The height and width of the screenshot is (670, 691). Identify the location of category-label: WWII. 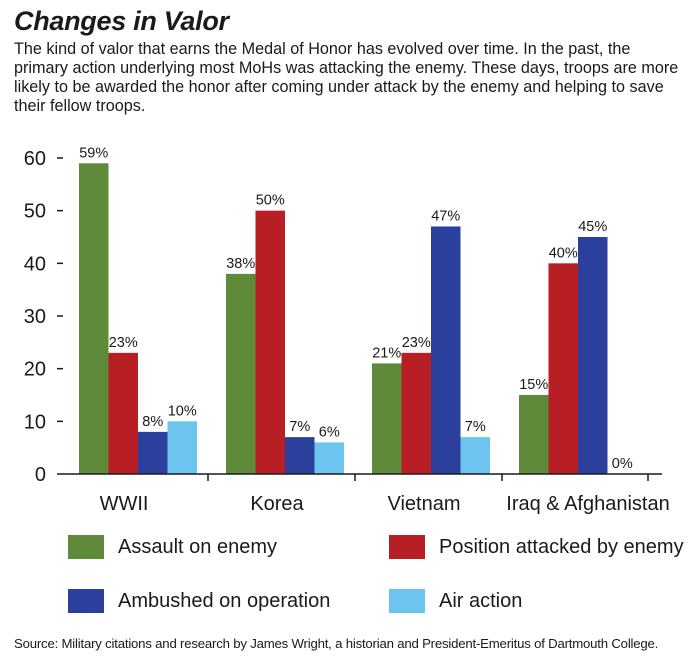
(124, 504).